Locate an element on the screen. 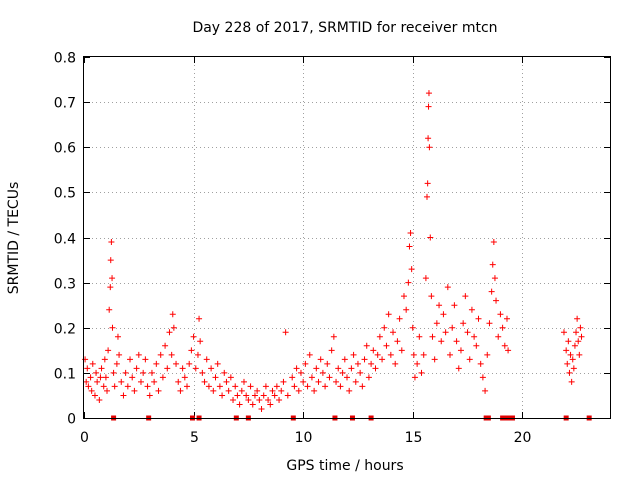 The width and height of the screenshot is (640, 480). y-tick-label: 0 is located at coordinates (71, 420).